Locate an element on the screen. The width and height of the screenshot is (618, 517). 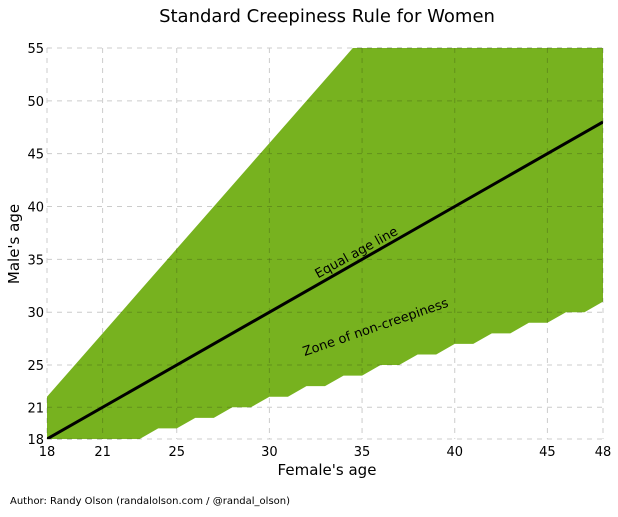
y-tick-label: 40 is located at coordinates (35, 208).